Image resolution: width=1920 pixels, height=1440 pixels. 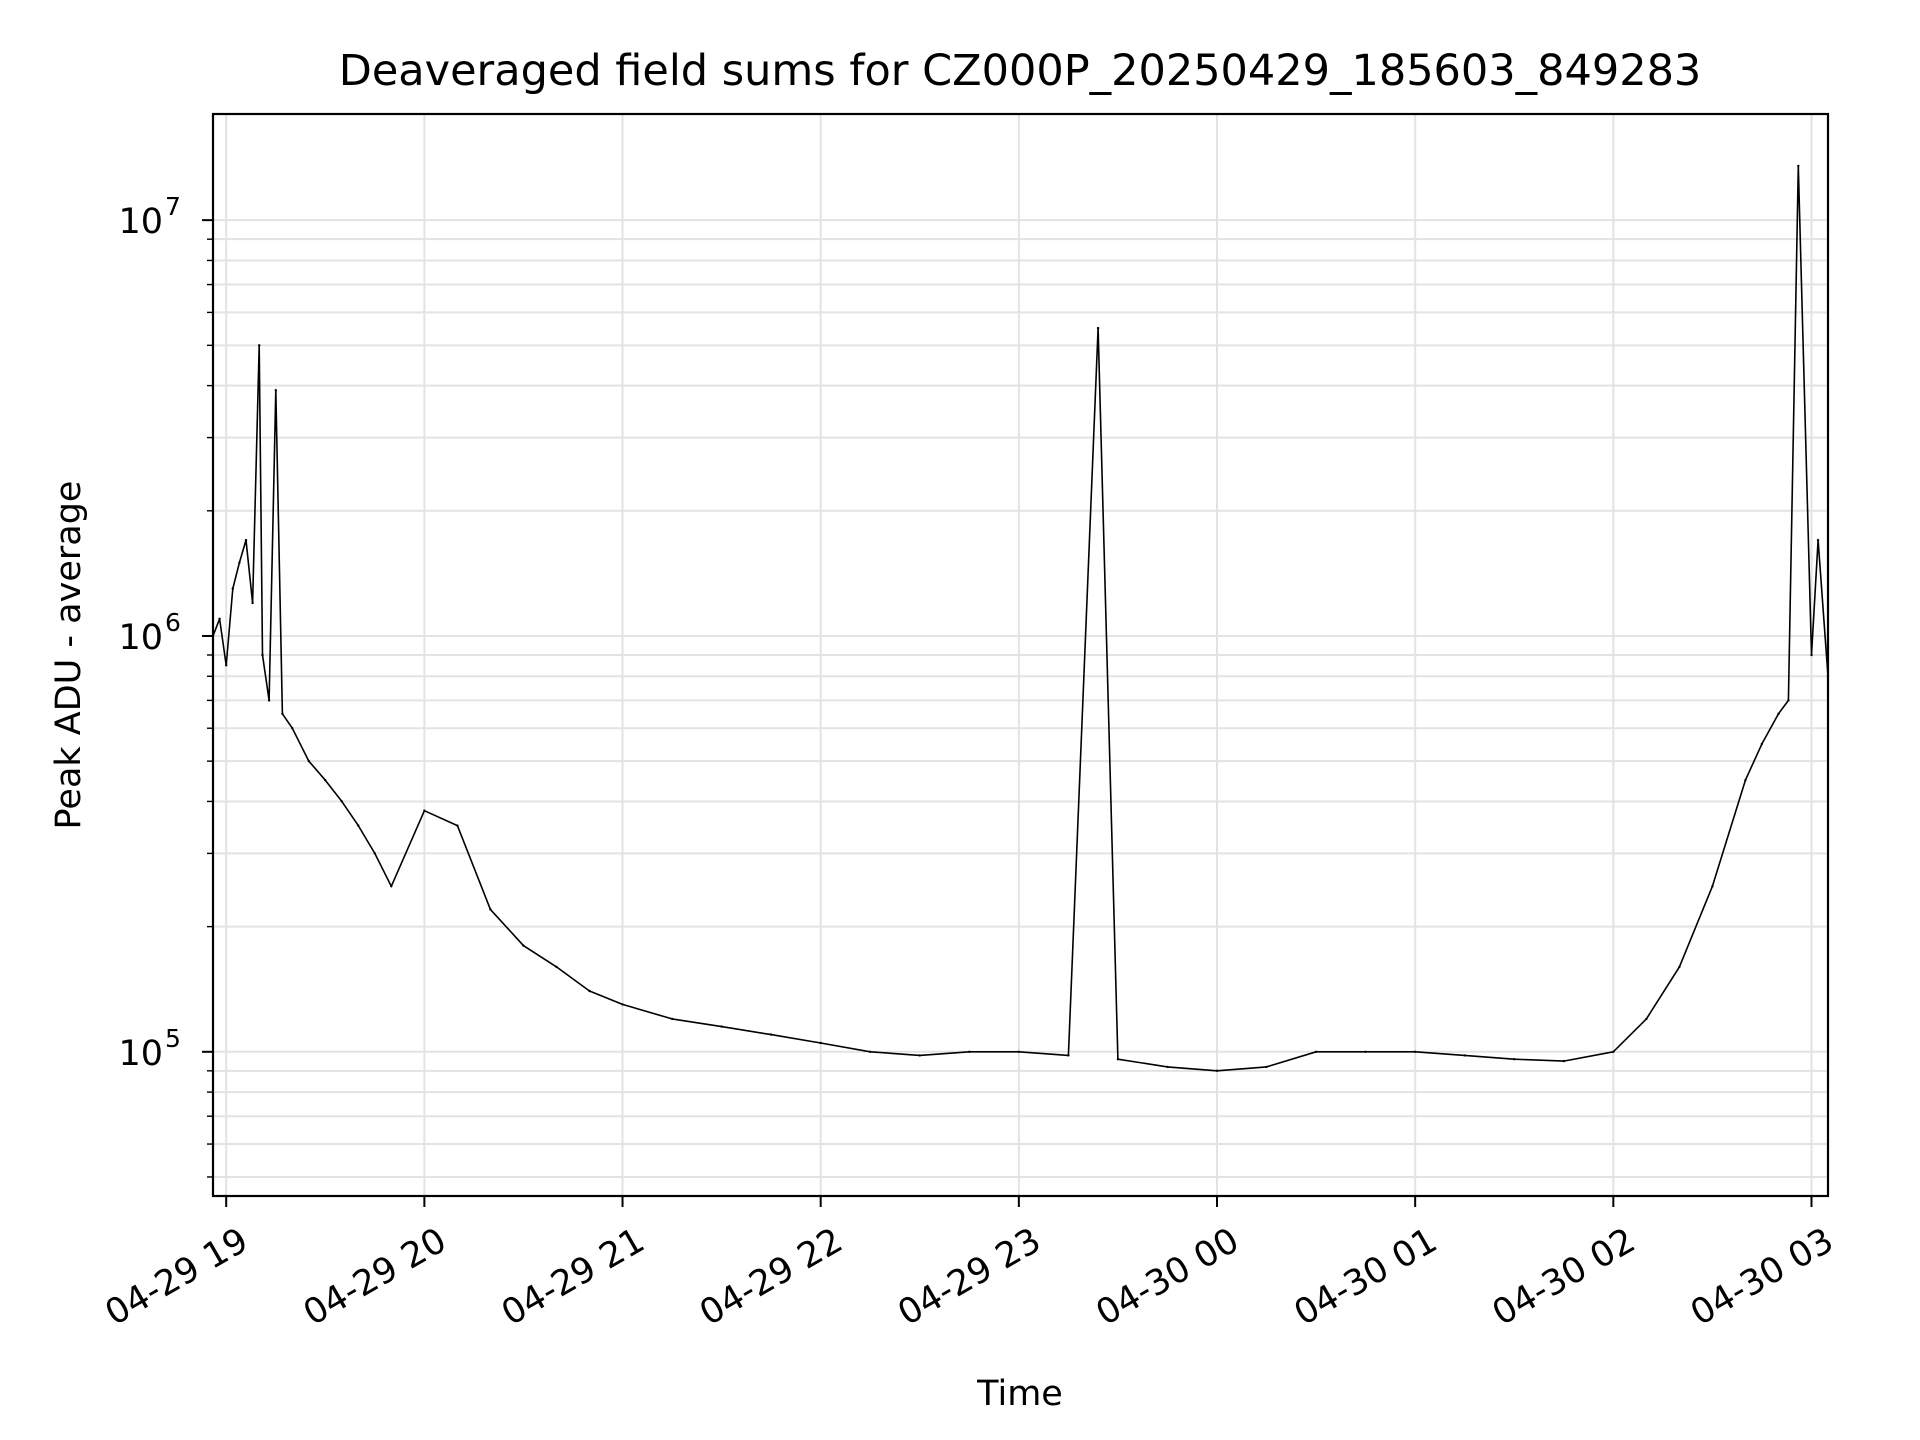 What do you see at coordinates (1564, 1277) in the screenshot?
I see `x-tick-label: 04-30 02` at bounding box center [1564, 1277].